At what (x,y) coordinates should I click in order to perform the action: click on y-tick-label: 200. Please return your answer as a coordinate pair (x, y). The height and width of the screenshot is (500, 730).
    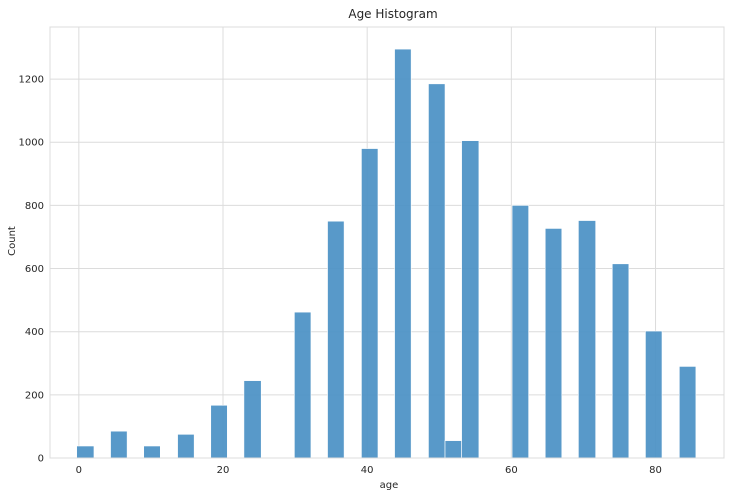
    Looking at the image, I should click on (34, 395).